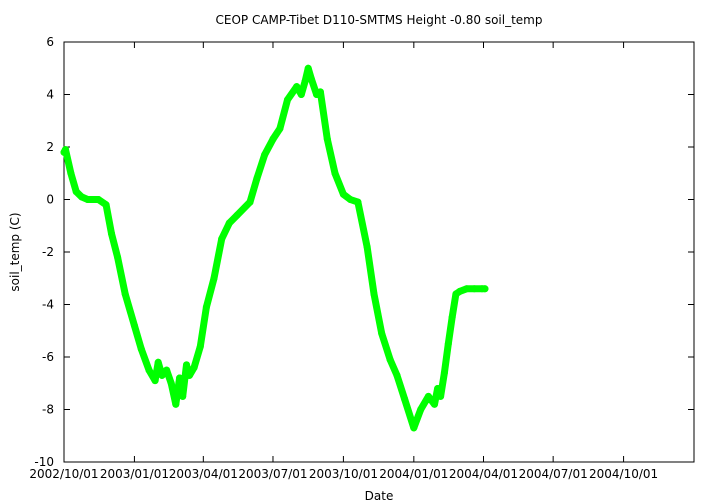  I want to click on y-tick-label: 2, so click(50, 147).